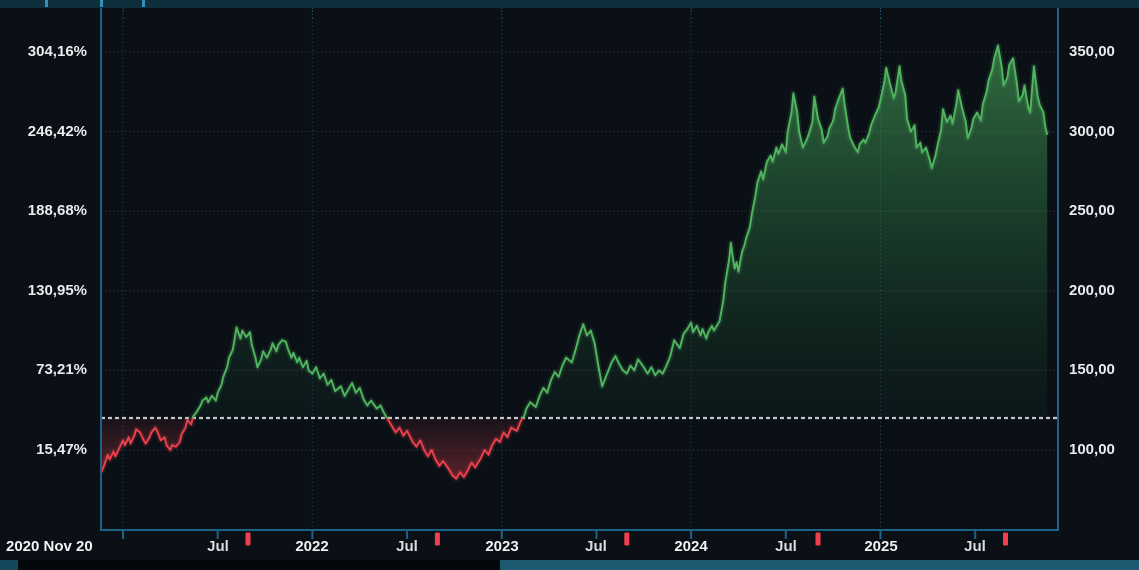 This screenshot has height=570, width=1139. Describe the element at coordinates (1092, 131) in the screenshot. I see `price-tick-label: 300,00` at that location.